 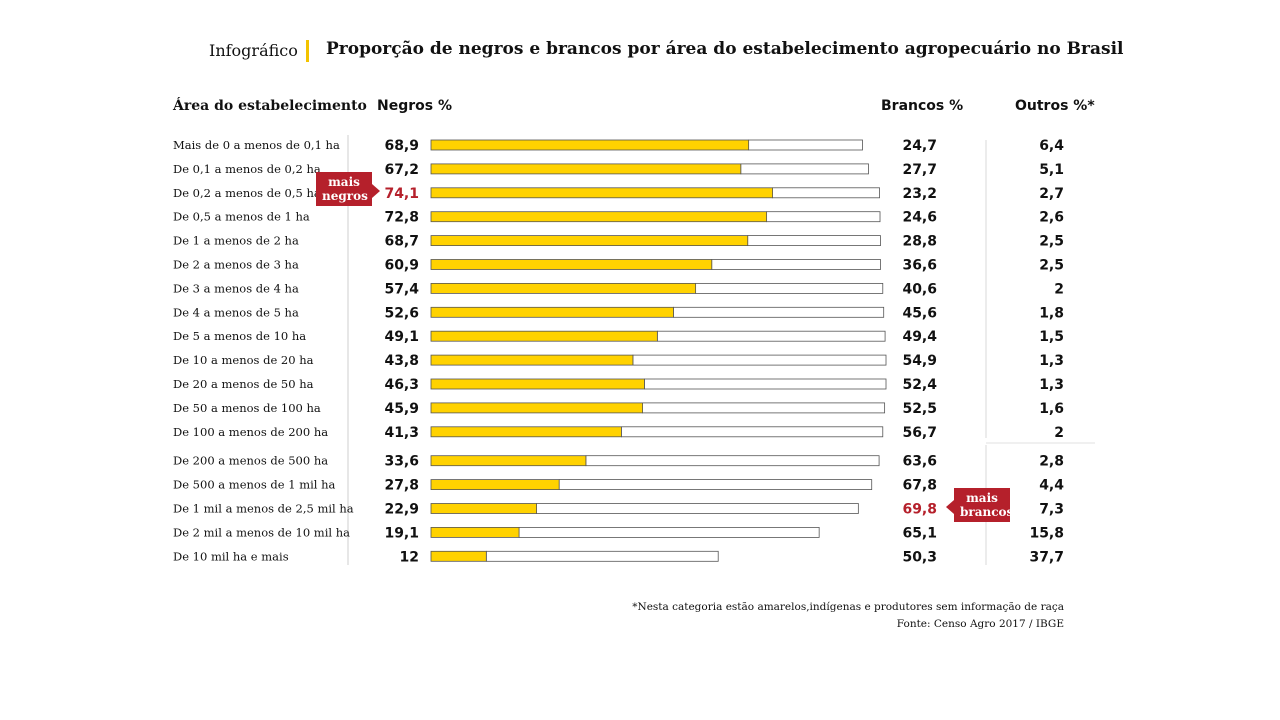 What do you see at coordinates (401, 433) in the screenshot?
I see `value-negros: 41,3` at bounding box center [401, 433].